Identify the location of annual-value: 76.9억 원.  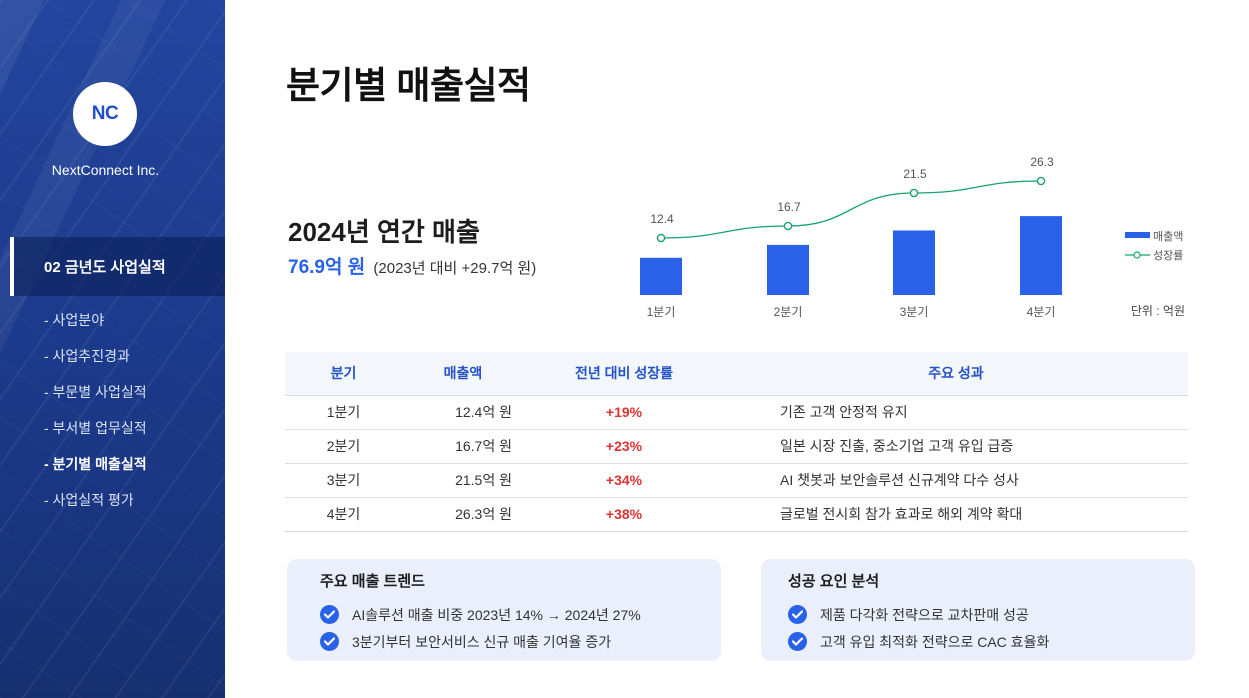
(327, 267).